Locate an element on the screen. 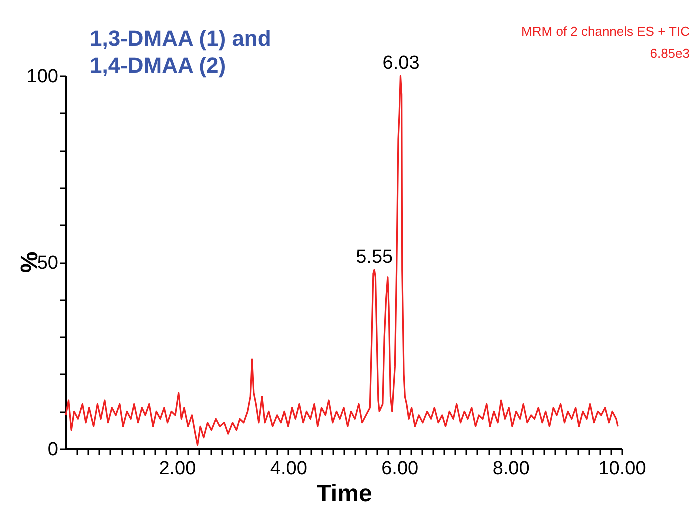 The width and height of the screenshot is (692, 521). annotation: 5.55 is located at coordinates (375, 257).